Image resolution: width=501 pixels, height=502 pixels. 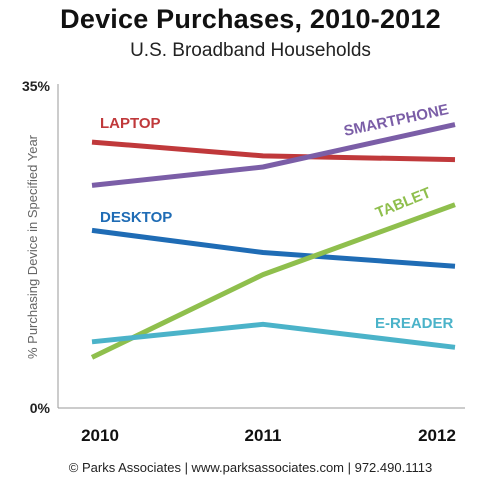 What do you see at coordinates (36, 86) in the screenshot?
I see `y-tick-label: 35%` at bounding box center [36, 86].